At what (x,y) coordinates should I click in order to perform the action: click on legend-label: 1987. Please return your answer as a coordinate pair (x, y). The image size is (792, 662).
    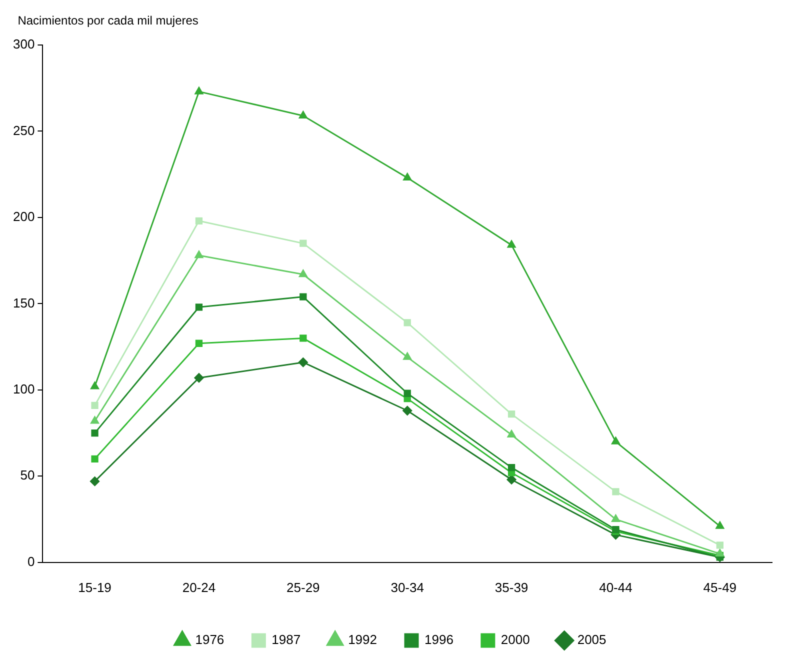
    Looking at the image, I should click on (286, 640).